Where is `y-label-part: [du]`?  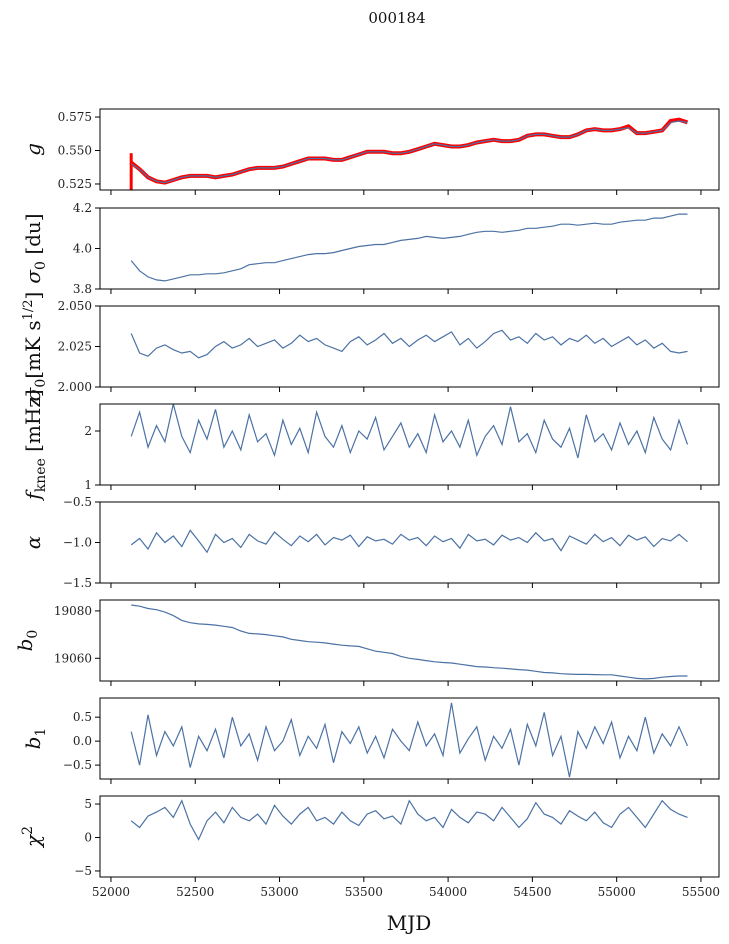 y-label-part: [du] is located at coordinates (33, 237).